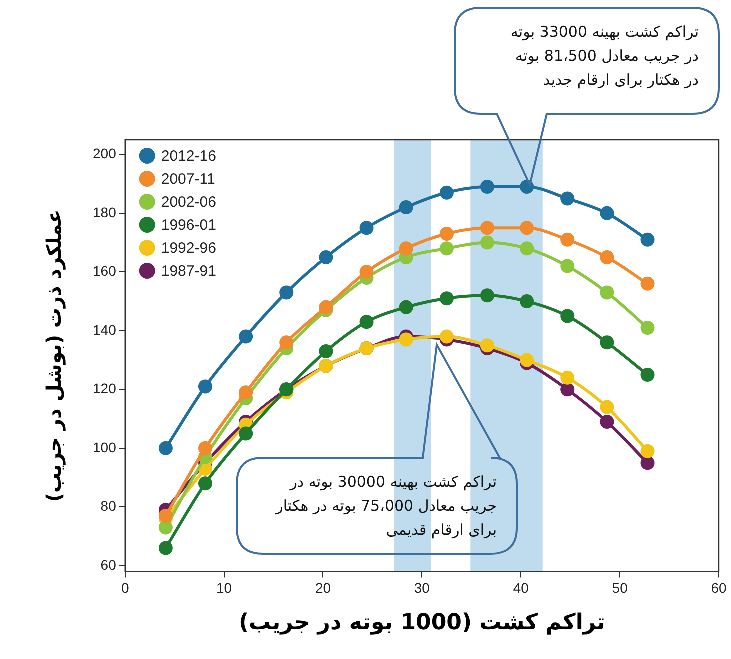 The image size is (731, 659). Describe the element at coordinates (125, 588) in the screenshot. I see `x-tick-label: 0` at that location.